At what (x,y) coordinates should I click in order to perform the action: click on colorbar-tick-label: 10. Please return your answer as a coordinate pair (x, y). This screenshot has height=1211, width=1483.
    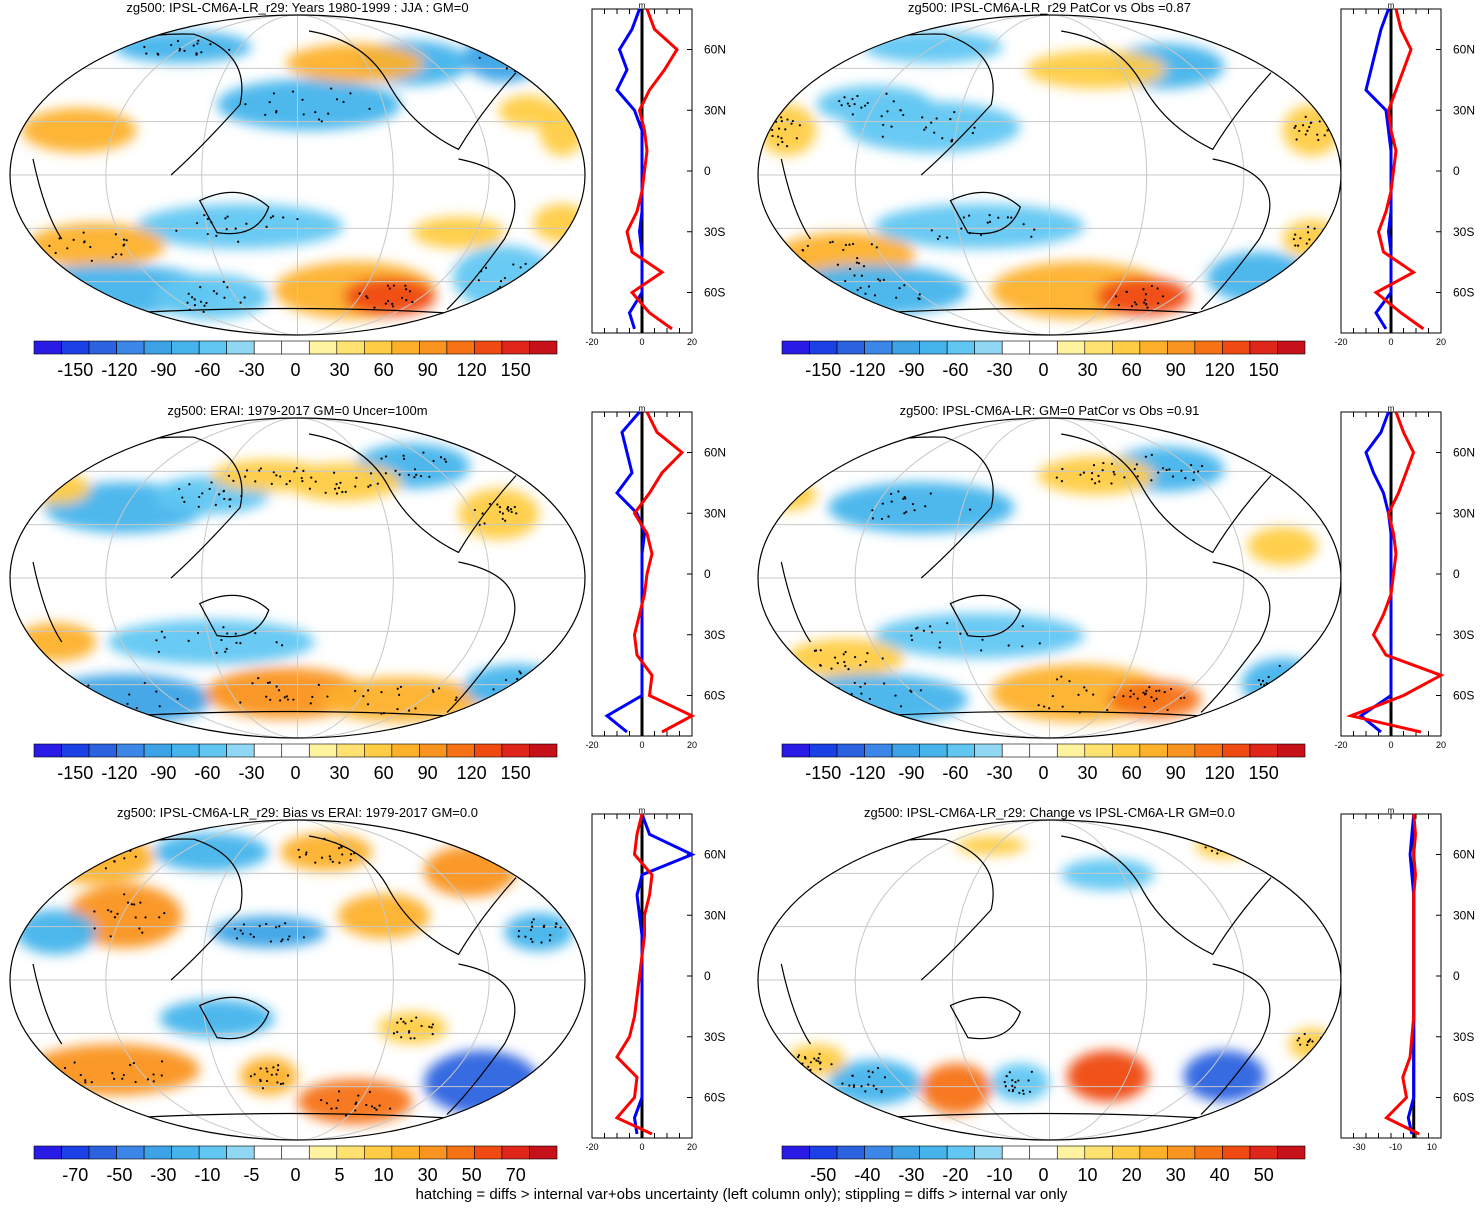
    Looking at the image, I should click on (1088, 1175).